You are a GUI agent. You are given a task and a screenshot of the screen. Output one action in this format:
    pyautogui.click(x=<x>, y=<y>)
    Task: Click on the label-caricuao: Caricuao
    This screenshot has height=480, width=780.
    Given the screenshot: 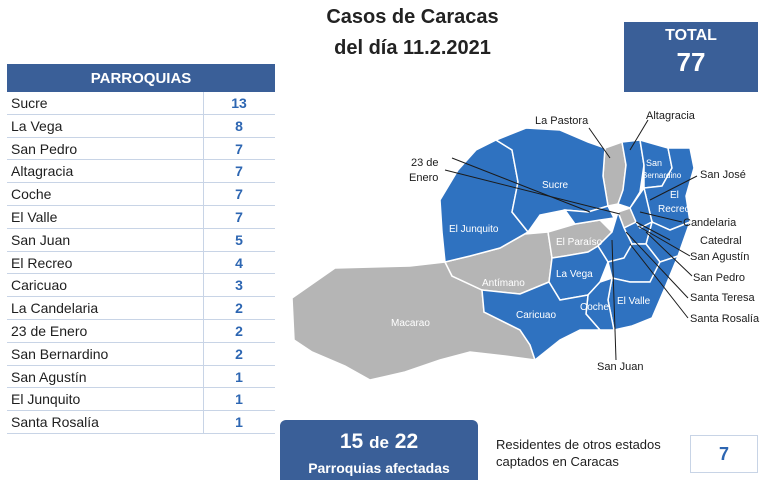 What is the action you would take?
    pyautogui.click(x=536, y=315)
    